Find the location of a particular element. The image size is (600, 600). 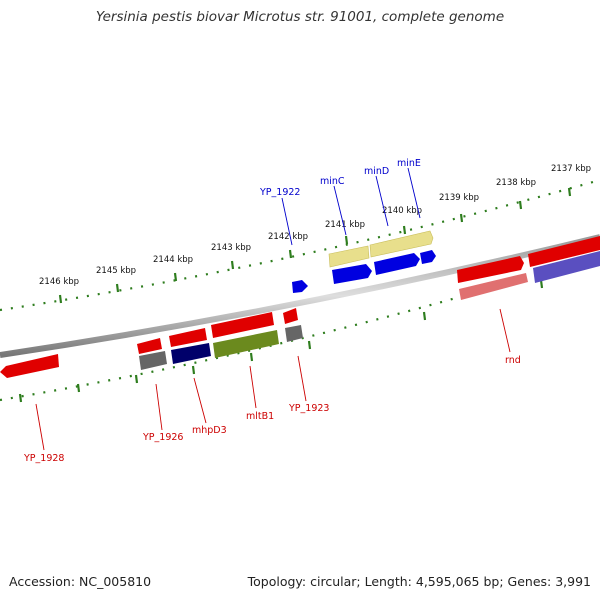

gene-label: mhpD3 is located at coordinates (209, 430).